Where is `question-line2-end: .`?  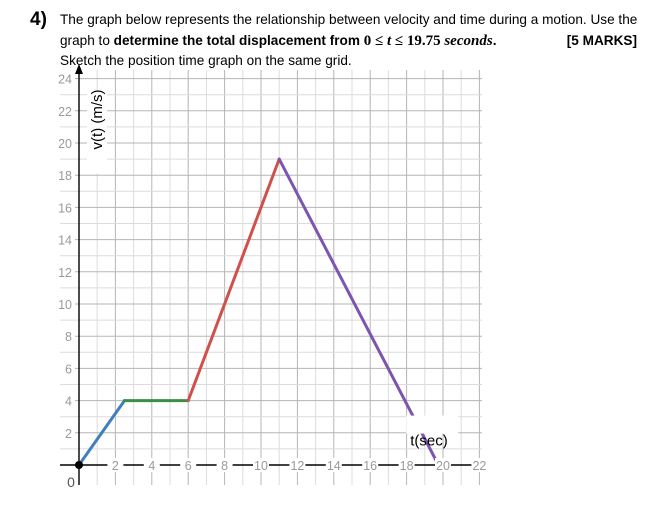
question-line2-end: . is located at coordinates (494, 40).